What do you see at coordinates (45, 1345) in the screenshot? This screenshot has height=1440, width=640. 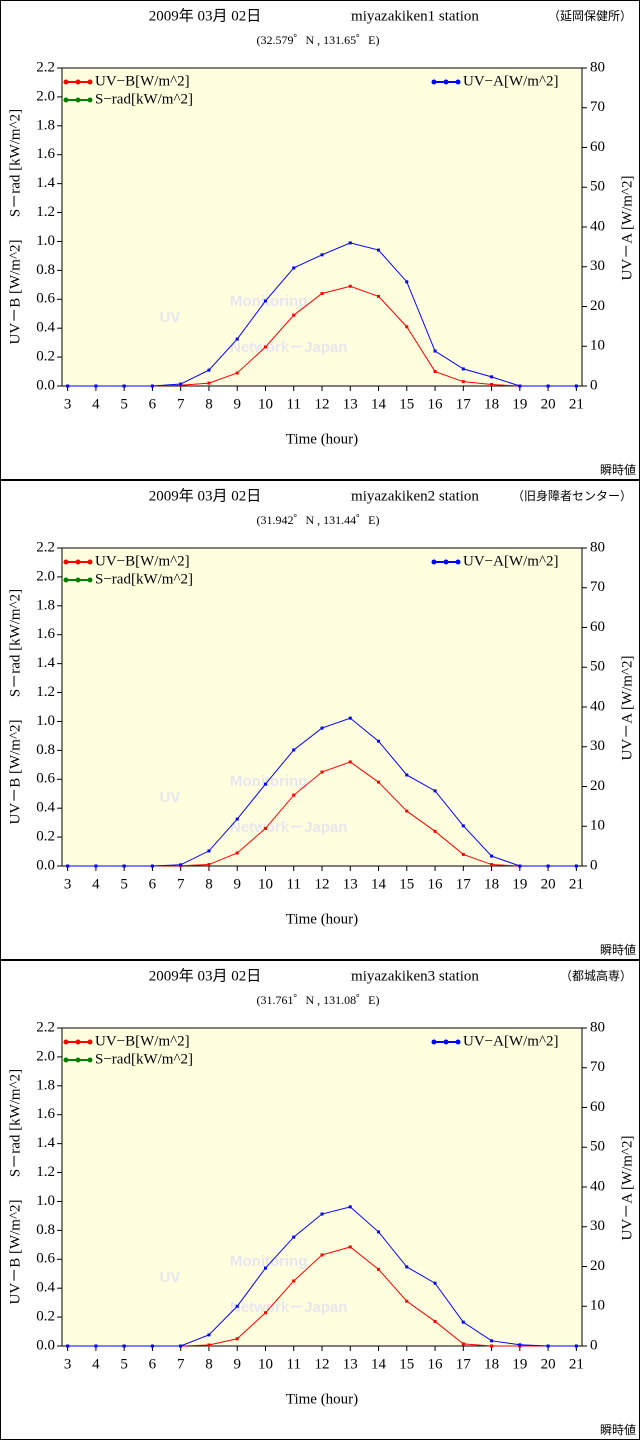 I see `y-tick-label: 0.0` at bounding box center [45, 1345].